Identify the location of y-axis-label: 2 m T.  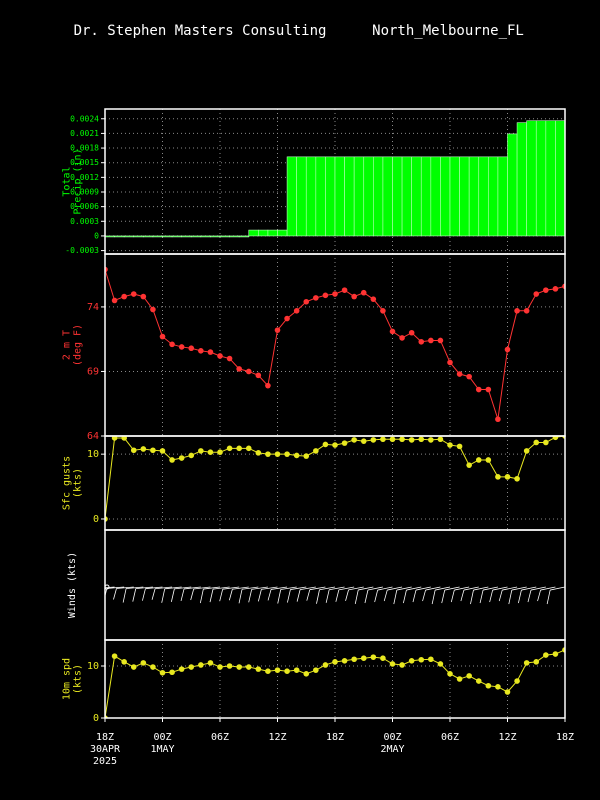
(67, 345).